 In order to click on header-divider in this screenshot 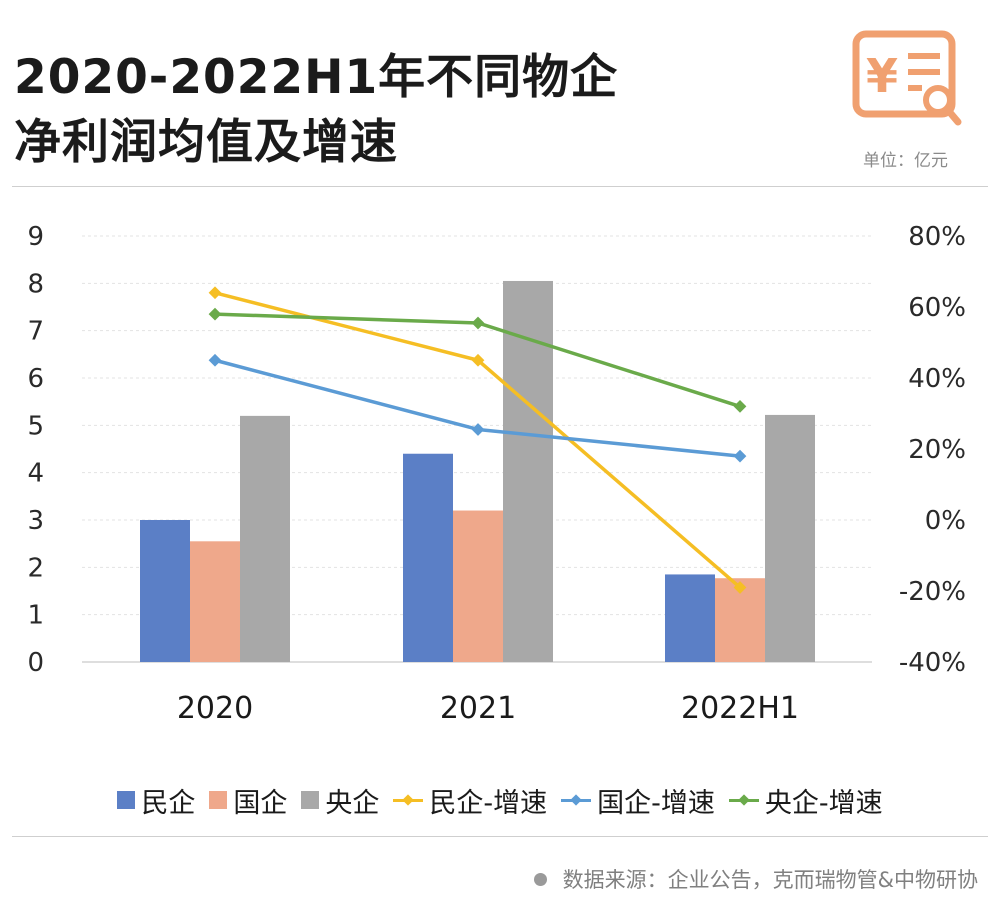, I will do `click(500, 186)`.